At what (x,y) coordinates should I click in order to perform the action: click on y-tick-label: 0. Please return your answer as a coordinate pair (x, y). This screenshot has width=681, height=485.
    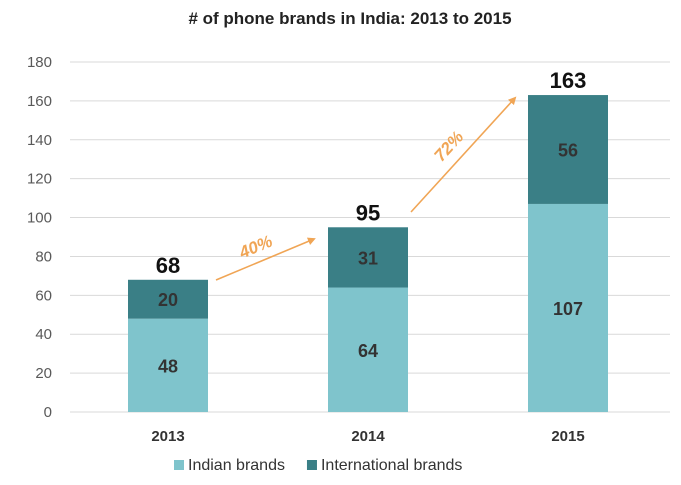
    Looking at the image, I should click on (48, 412).